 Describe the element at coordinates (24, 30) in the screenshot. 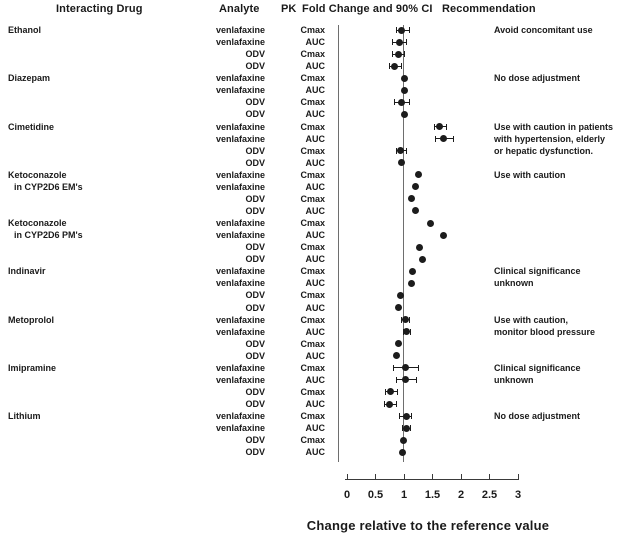

I see `drug-label: Ethanol` at that location.